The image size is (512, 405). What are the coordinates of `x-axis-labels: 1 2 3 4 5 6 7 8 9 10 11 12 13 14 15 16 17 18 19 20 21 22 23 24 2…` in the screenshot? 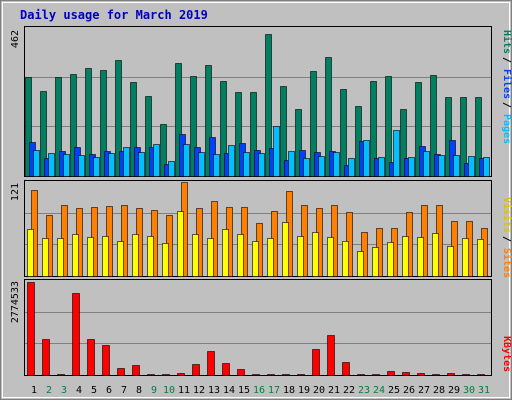 It's located at (260, 390).